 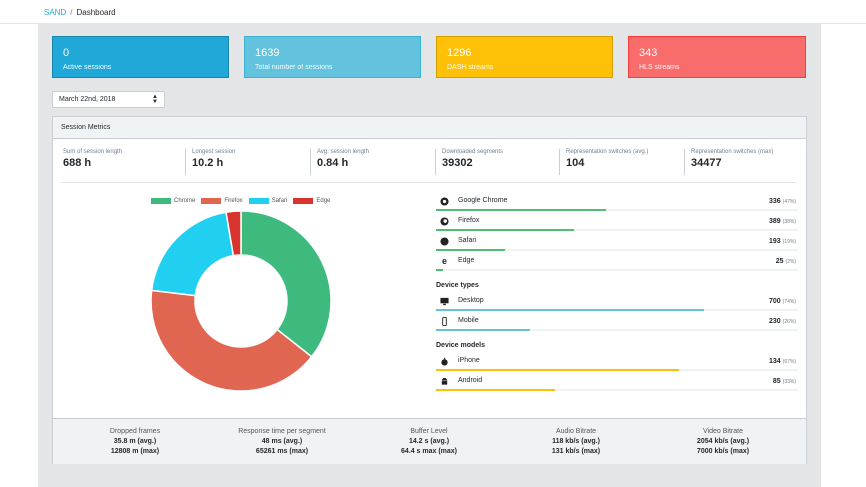 I want to click on card-dash-streams: 1296 DASH streams, so click(x=524, y=57).